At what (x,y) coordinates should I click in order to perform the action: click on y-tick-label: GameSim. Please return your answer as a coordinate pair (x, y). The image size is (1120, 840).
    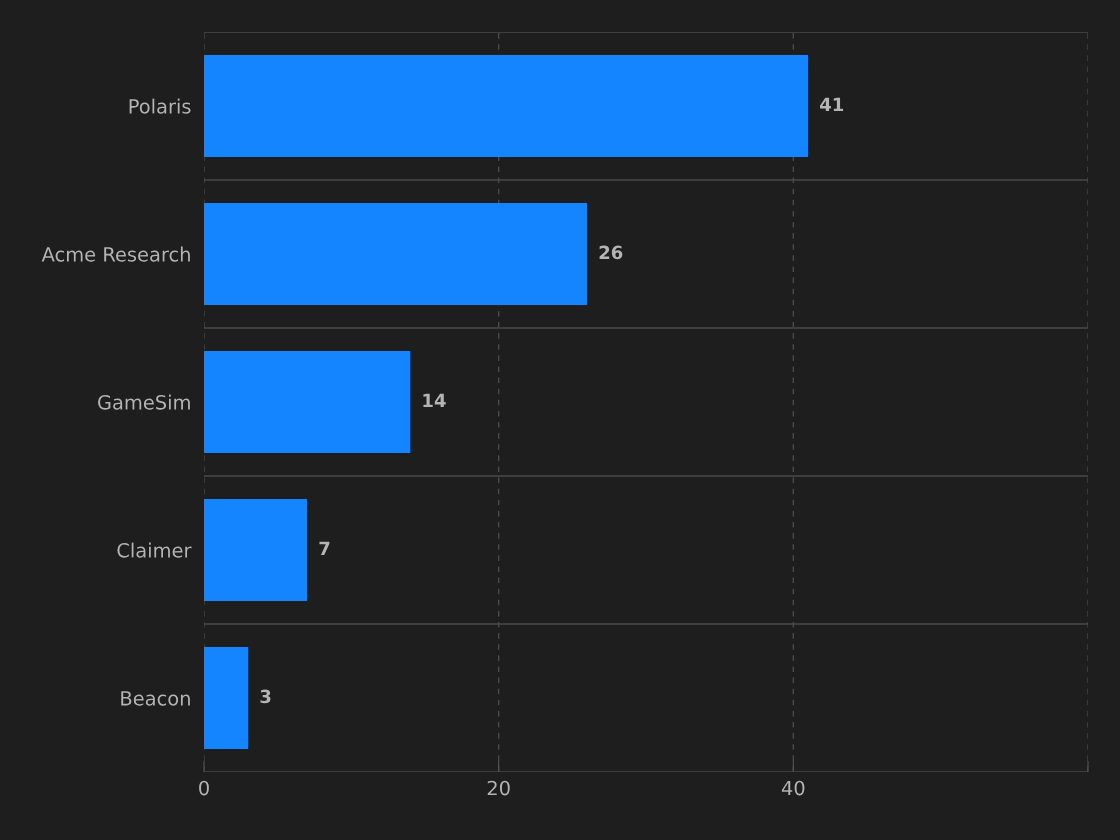
    Looking at the image, I should click on (144, 402).